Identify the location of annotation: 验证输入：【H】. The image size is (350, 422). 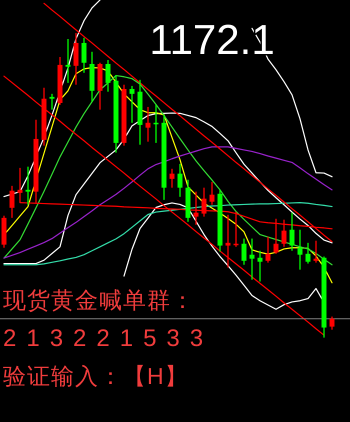
(96, 376).